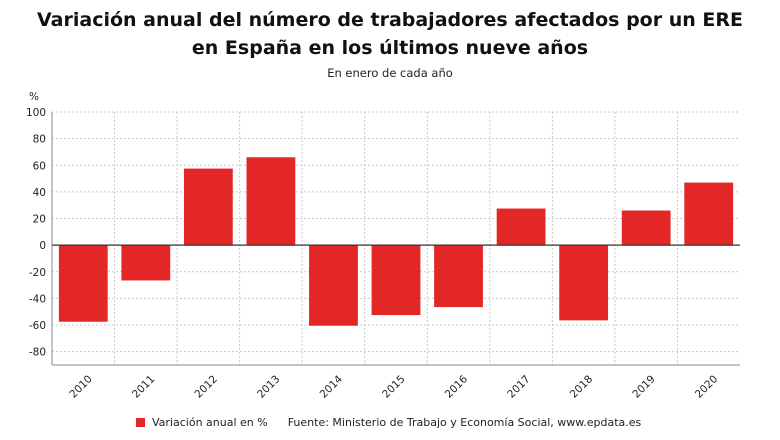  I want to click on chart-subtitle: En enero de cada año, so click(390, 73).